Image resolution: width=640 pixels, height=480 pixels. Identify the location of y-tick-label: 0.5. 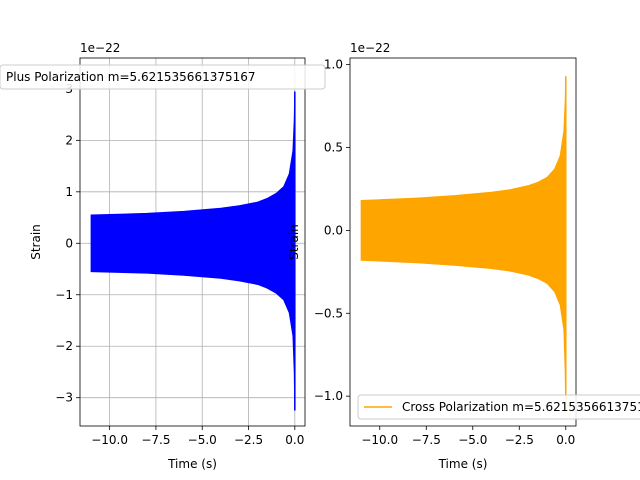
(333, 148).